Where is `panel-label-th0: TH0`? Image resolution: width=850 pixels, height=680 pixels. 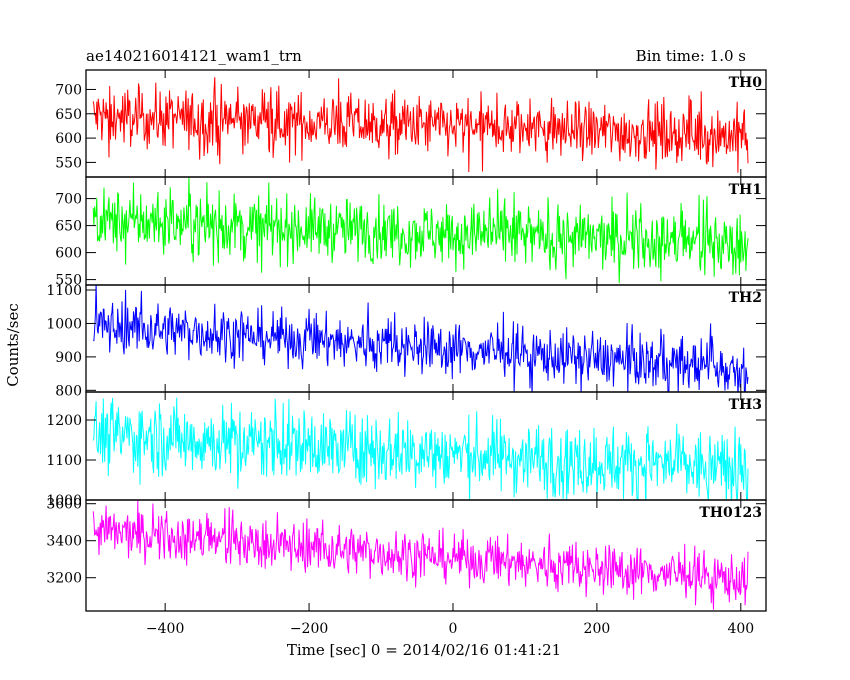 panel-label-th0: TH0 is located at coordinates (746, 83).